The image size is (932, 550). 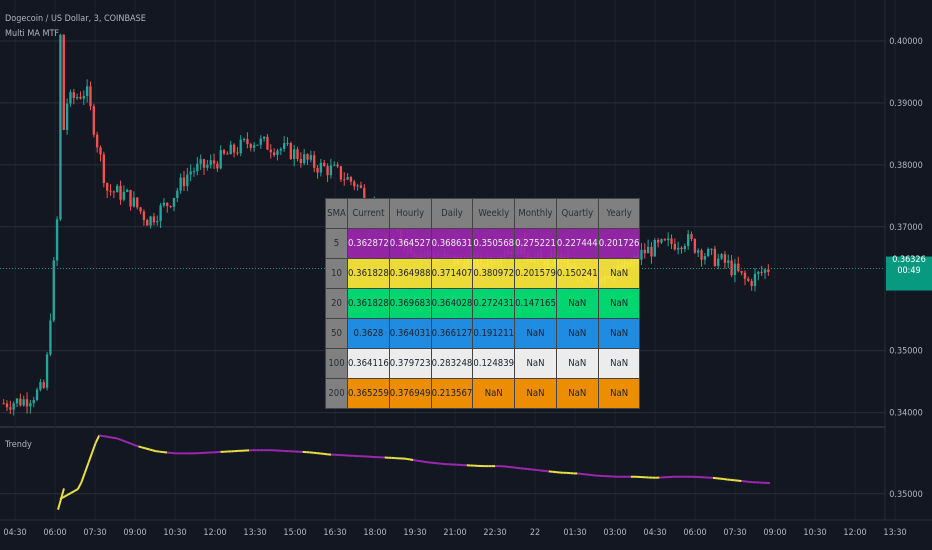 I want to click on ma-cell: 0.227444, so click(x=577, y=243).